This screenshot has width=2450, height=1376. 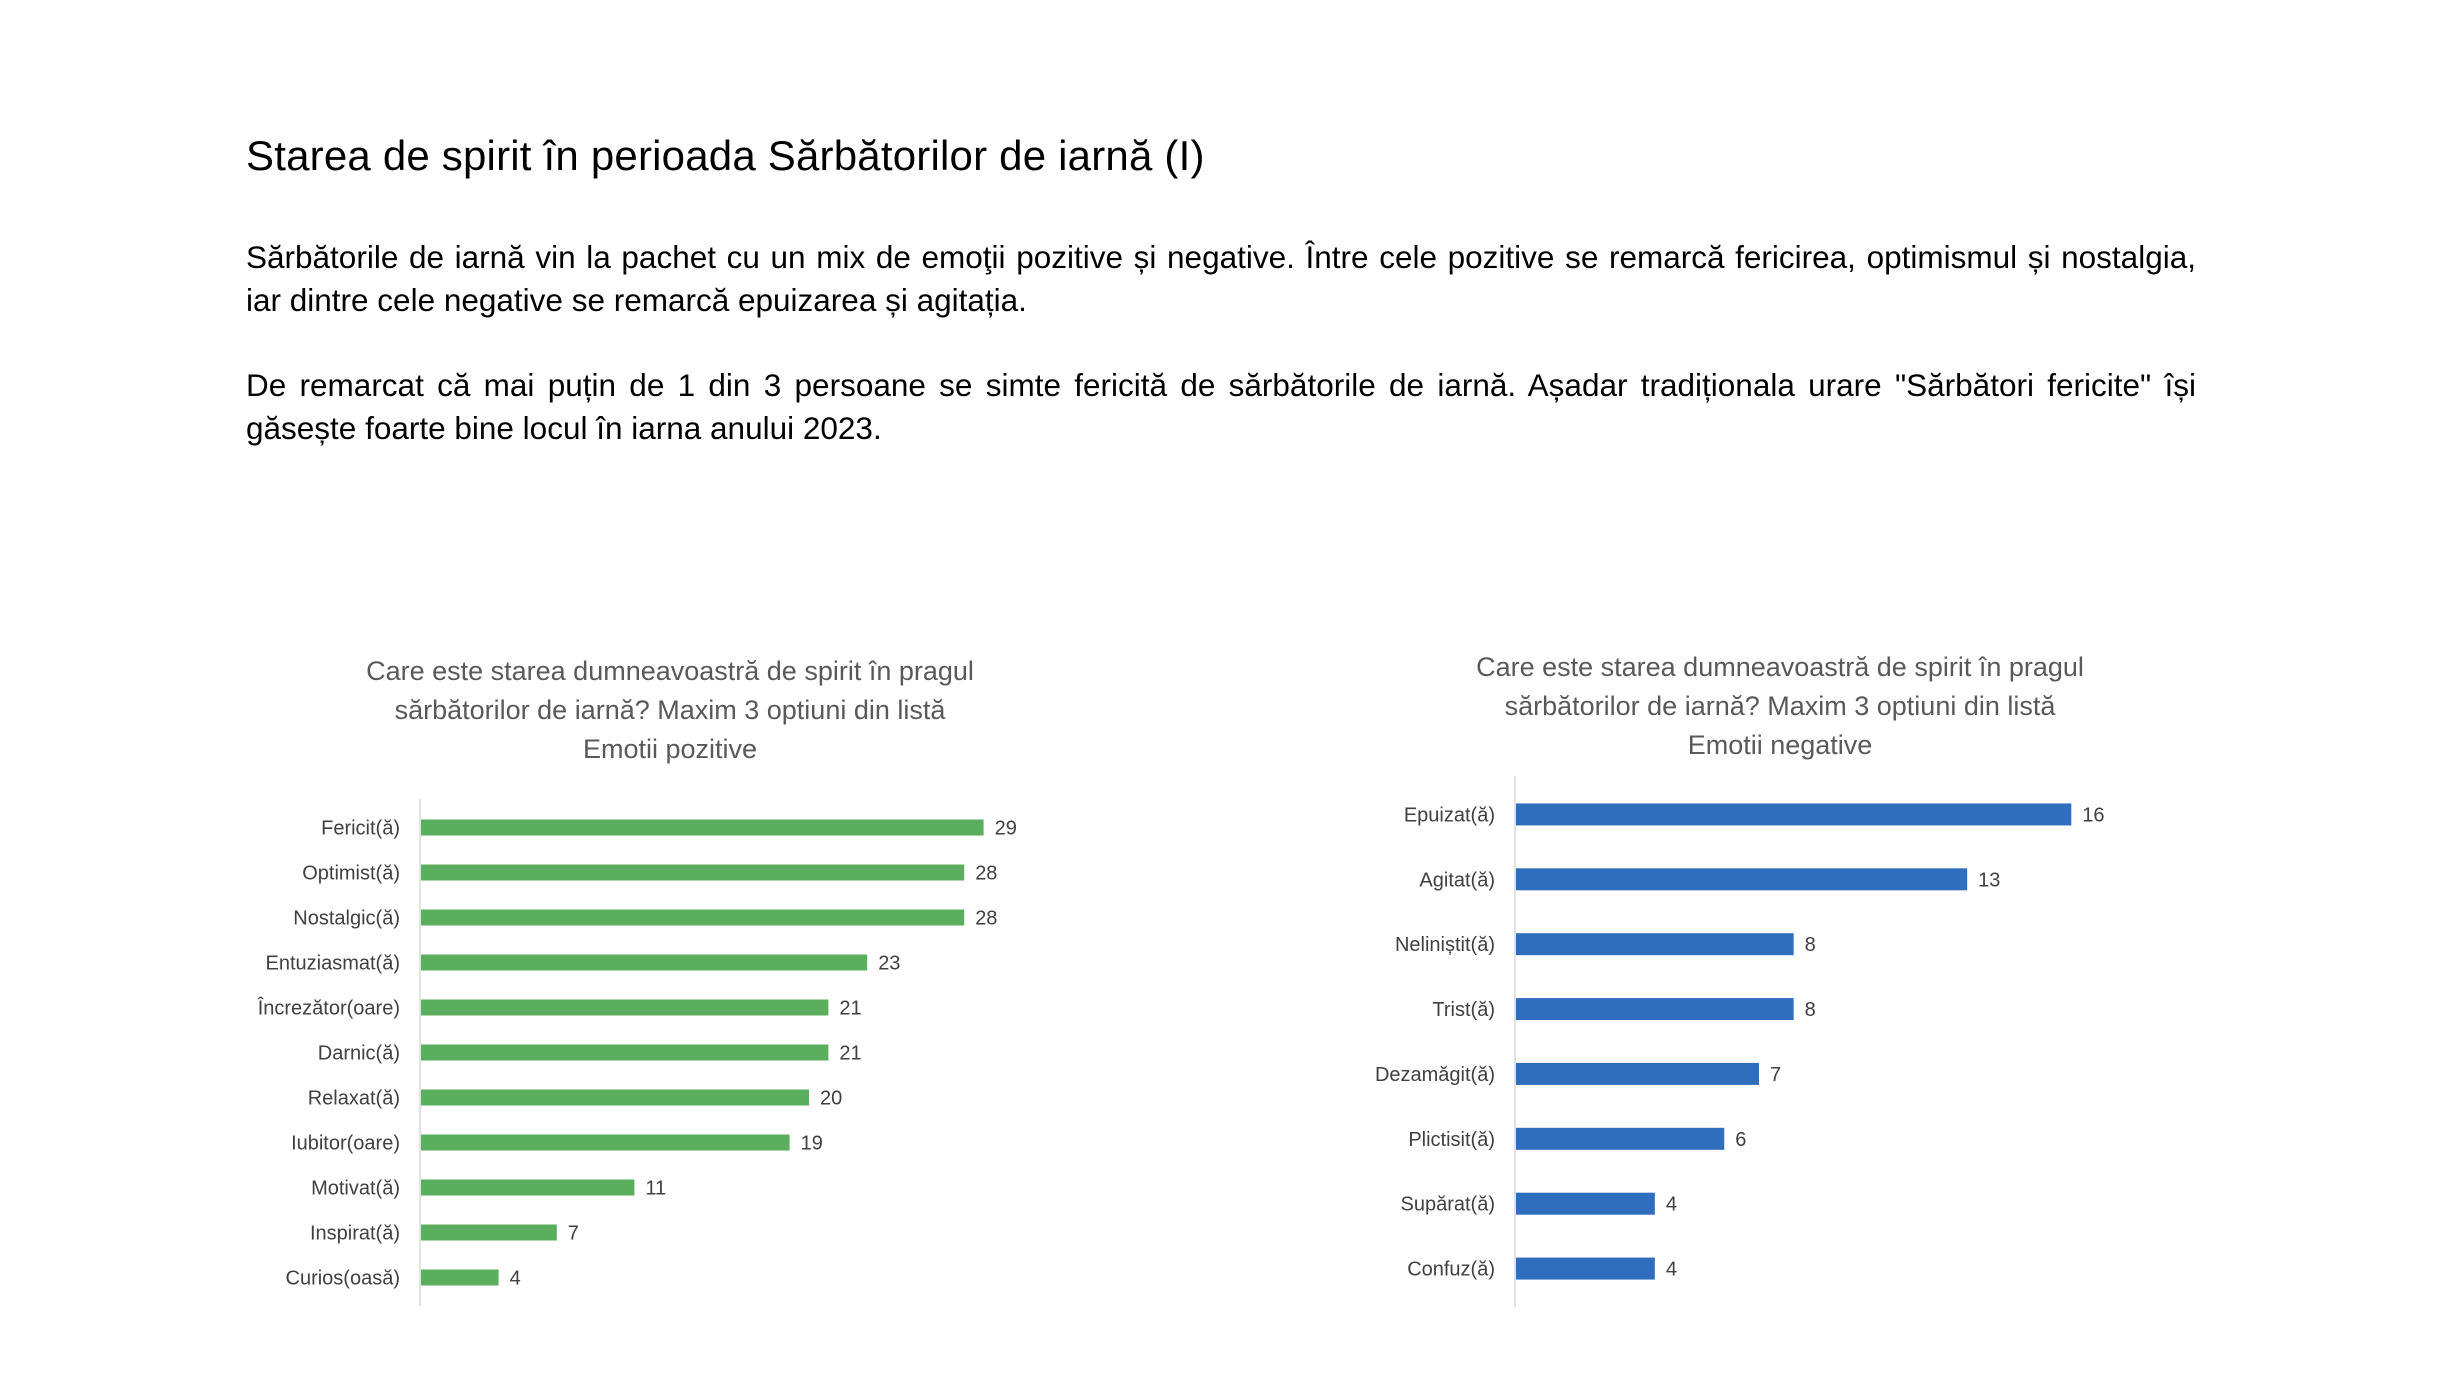 What do you see at coordinates (355, 1189) in the screenshot?
I see `category-label: Motivat(ă)` at bounding box center [355, 1189].